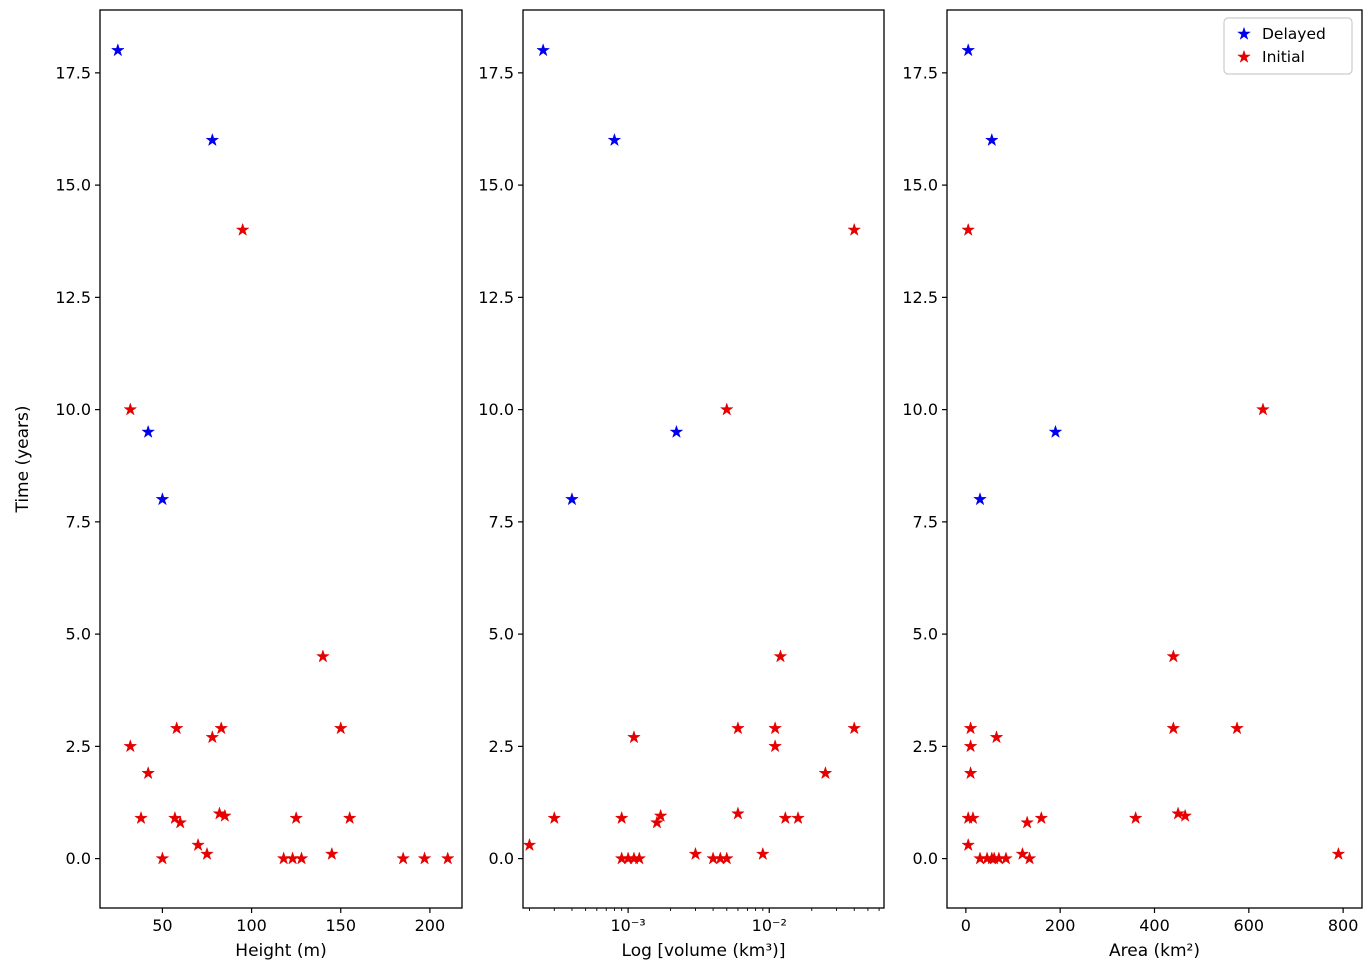  I want to click on y-tick-label: 10.0, so click(496, 409).